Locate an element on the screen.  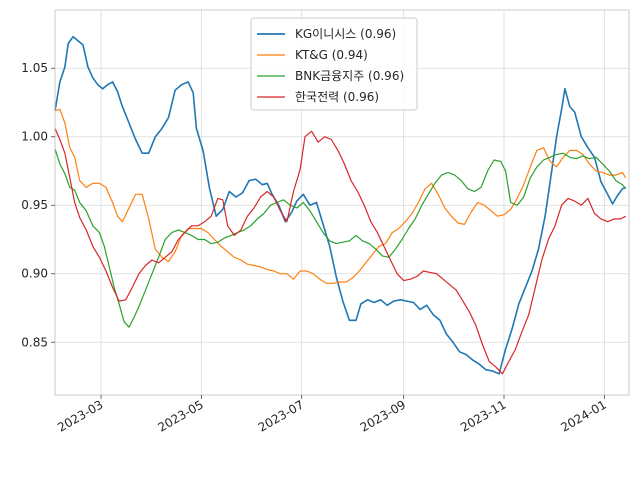
y-tick-label: 1.05 is located at coordinates (34, 68).